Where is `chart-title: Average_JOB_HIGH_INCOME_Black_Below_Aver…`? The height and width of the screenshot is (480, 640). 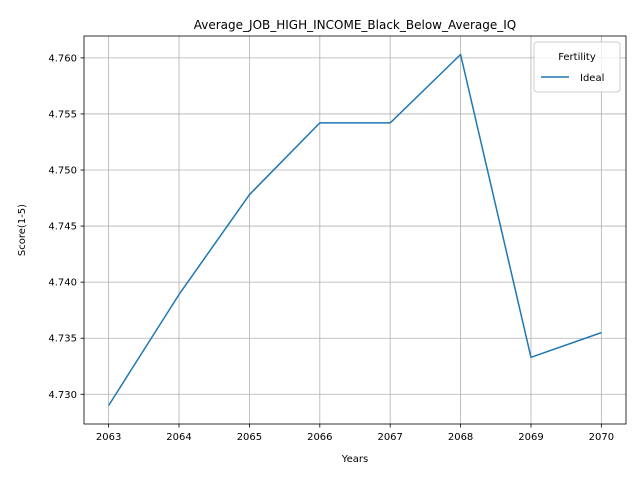 chart-title: Average_JOB_HIGH_INCOME_Black_Below_Aver… is located at coordinates (355, 25).